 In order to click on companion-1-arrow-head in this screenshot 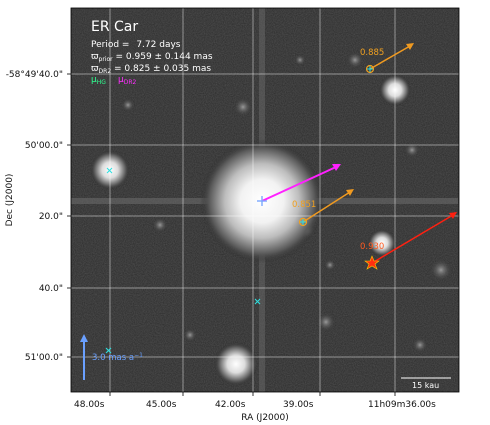, I will do `click(410, 46)`.